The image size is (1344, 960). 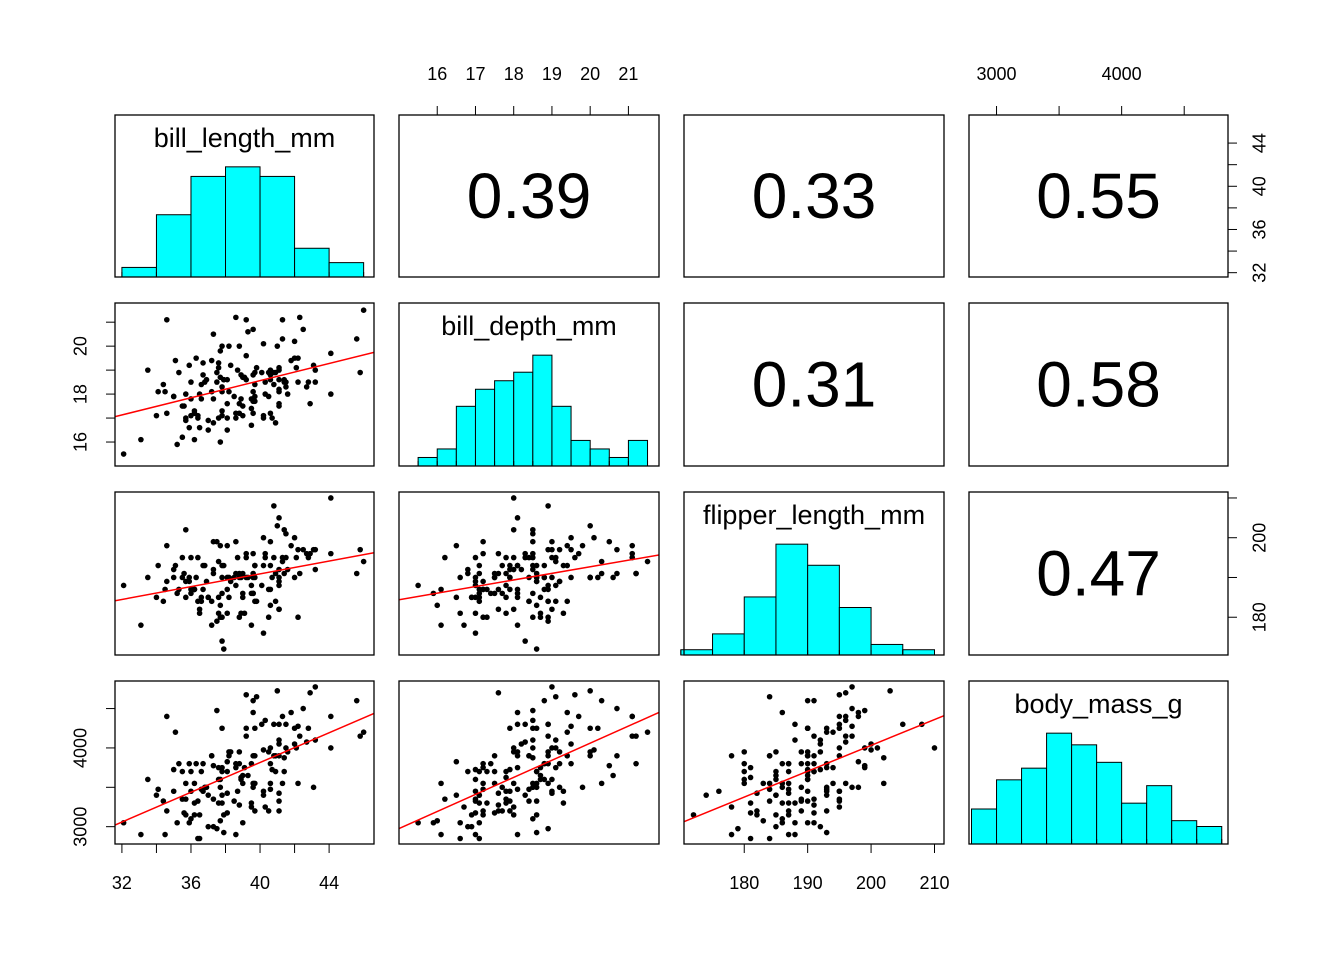 What do you see at coordinates (1159, 815) in the screenshot?
I see `hist-bar` at bounding box center [1159, 815].